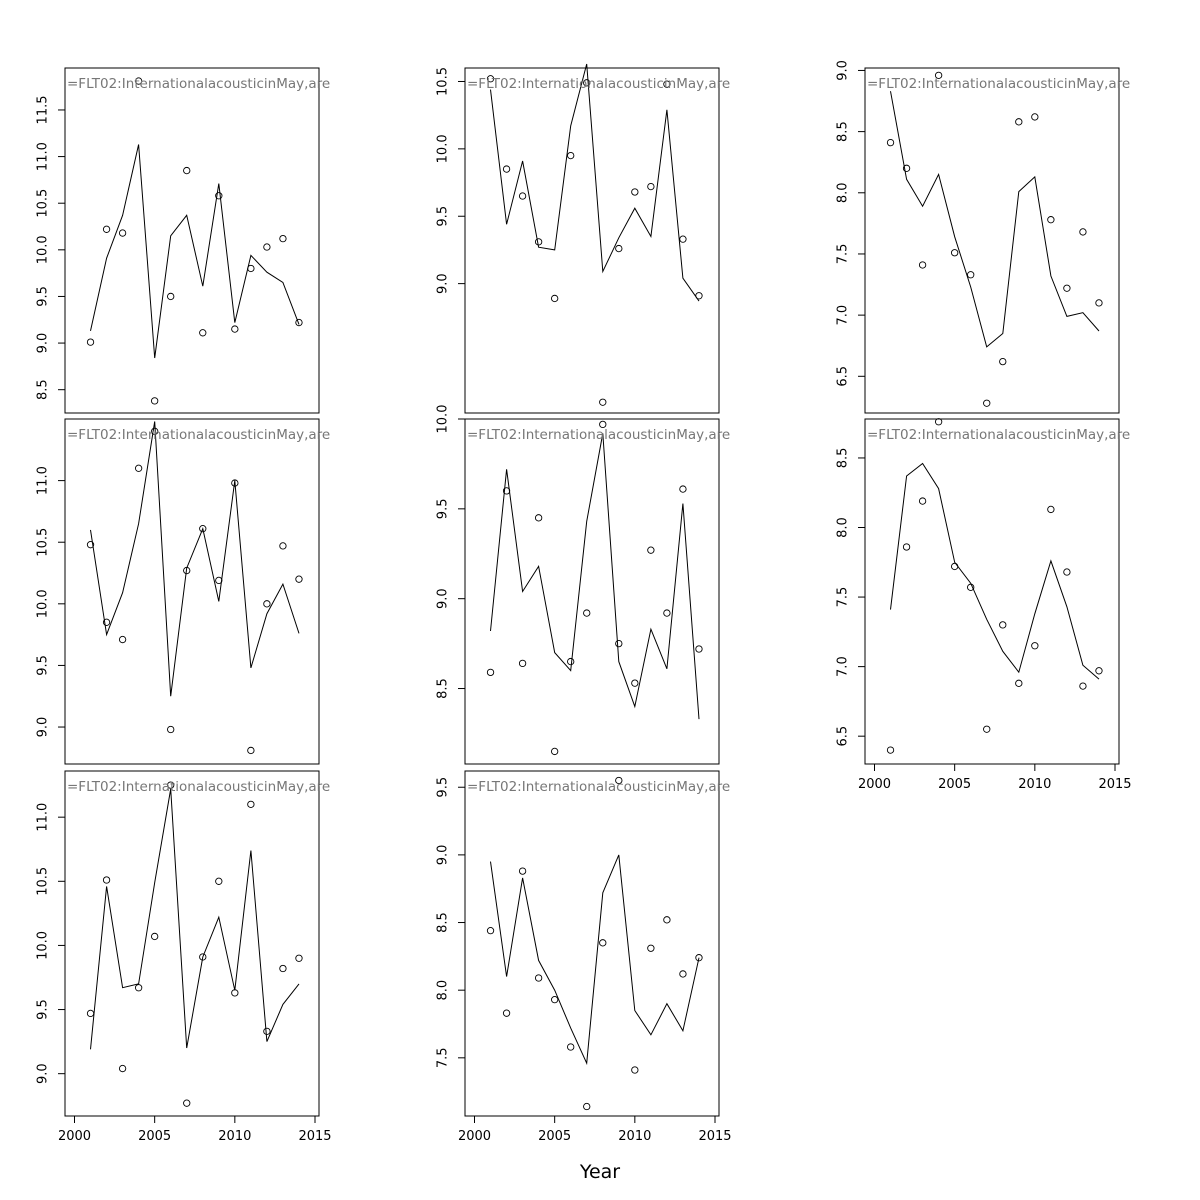  What do you see at coordinates (598, 435) in the screenshot?
I see `panel-label: =FLT02:InternationalacousticinMay,are` at bounding box center [598, 435].